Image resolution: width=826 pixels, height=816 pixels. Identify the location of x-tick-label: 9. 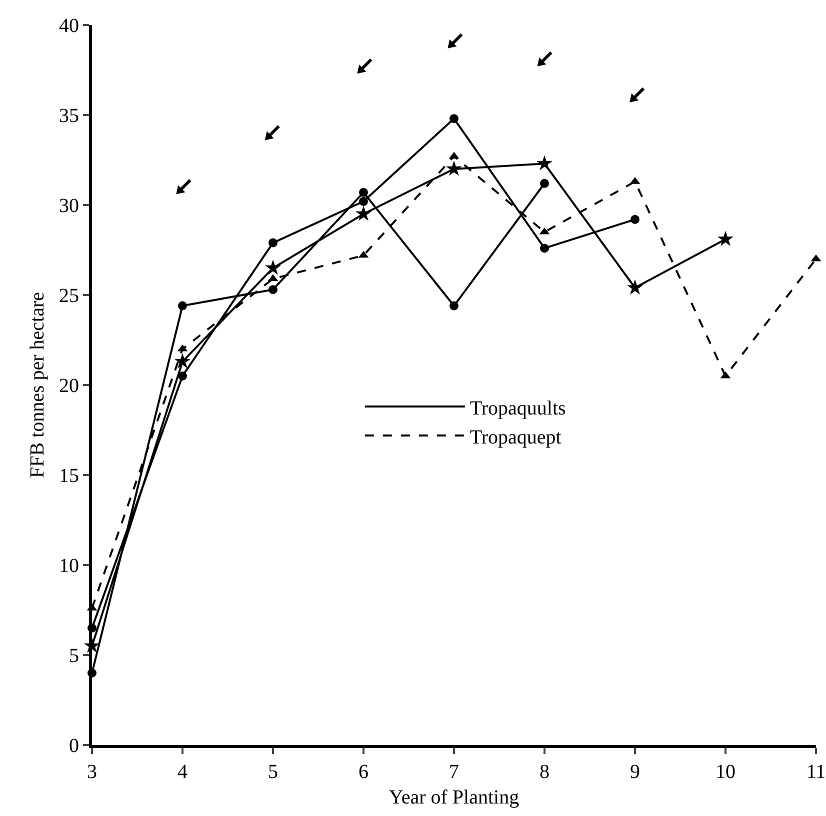
(635, 772).